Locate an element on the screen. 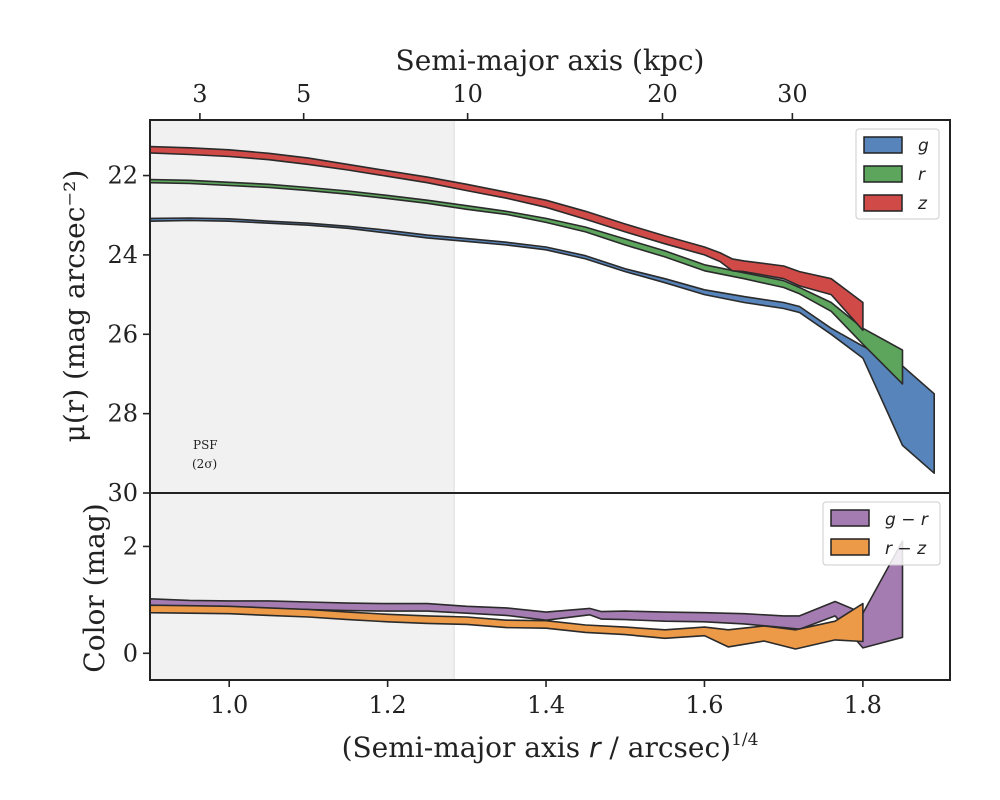  top-x-tick-label: 10 is located at coordinates (467, 94).